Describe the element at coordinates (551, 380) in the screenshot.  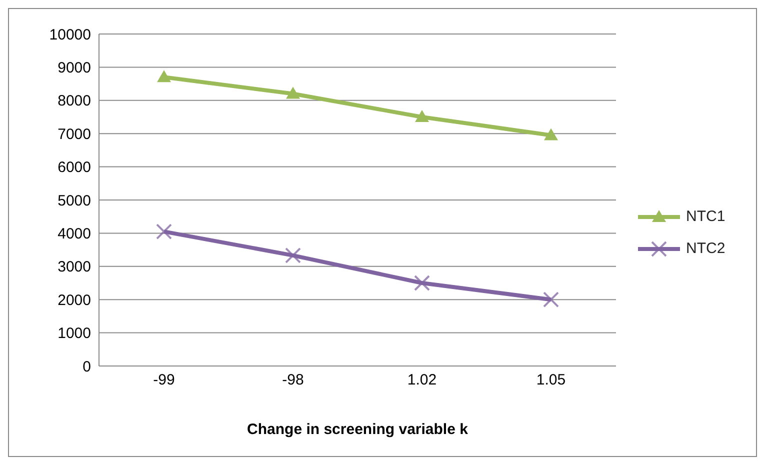
I see `x-tick-label: 1.05` at that location.